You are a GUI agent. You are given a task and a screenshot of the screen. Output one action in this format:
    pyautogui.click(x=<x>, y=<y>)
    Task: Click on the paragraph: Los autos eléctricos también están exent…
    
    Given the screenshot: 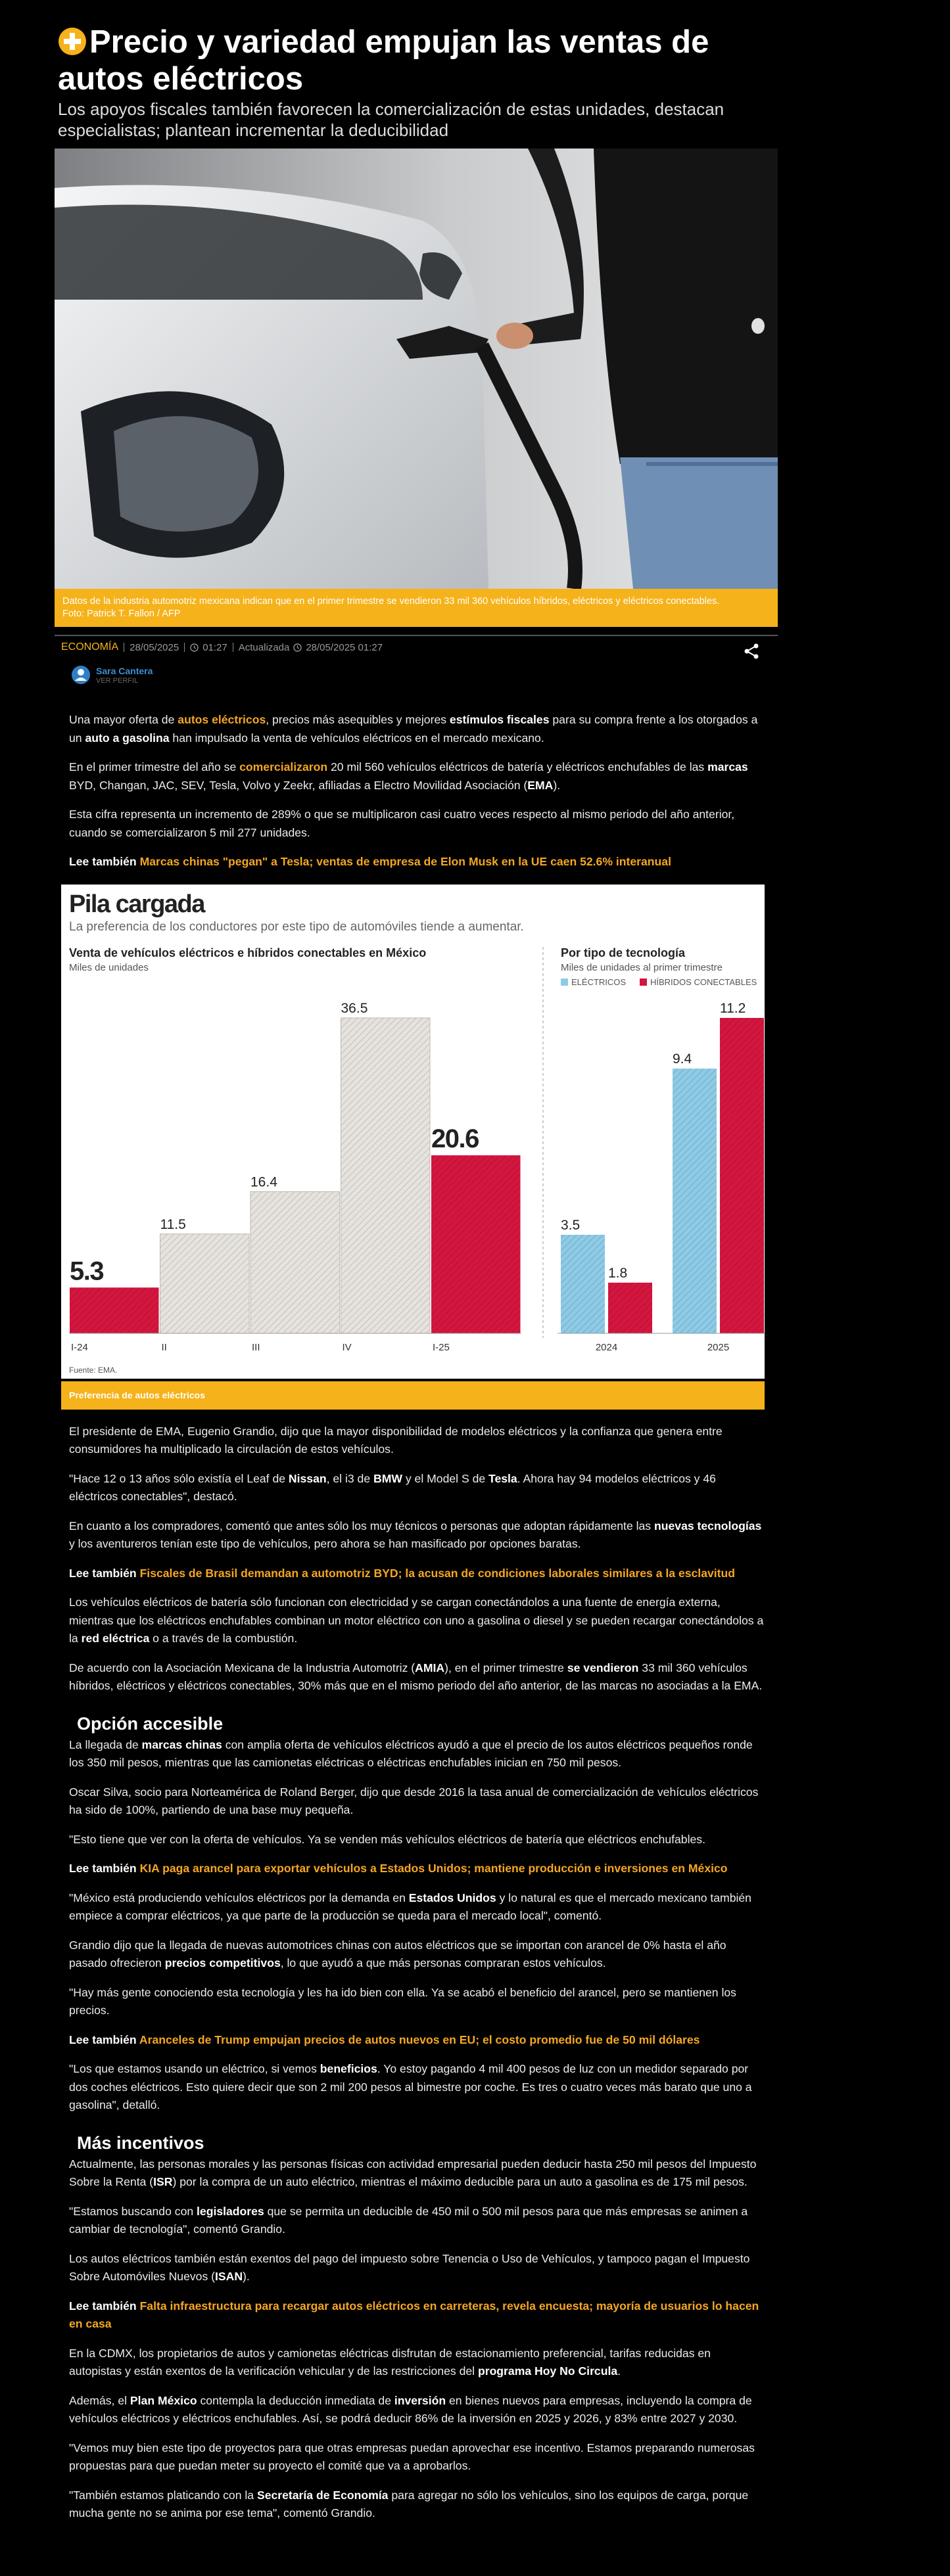 What is the action you would take?
    pyautogui.click(x=417, y=2268)
    